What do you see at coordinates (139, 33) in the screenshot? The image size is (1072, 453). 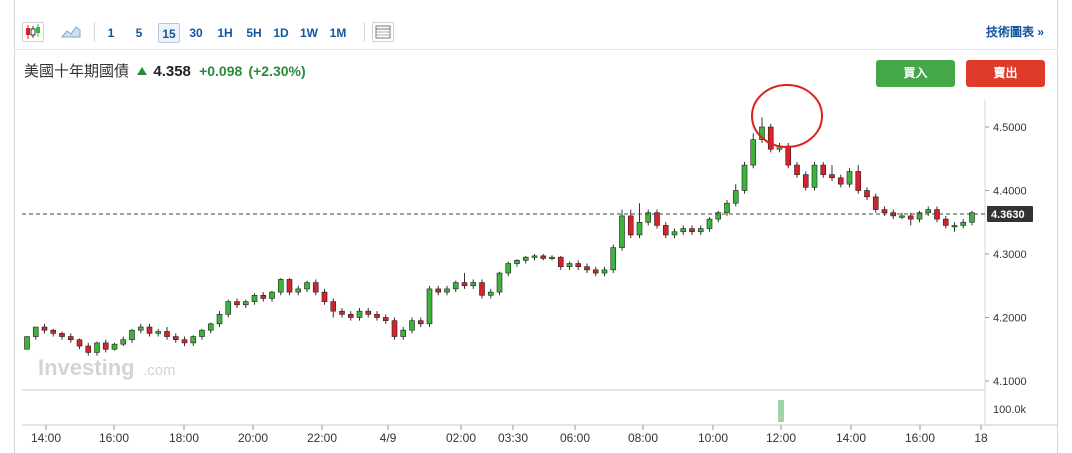 I see `interval-button-5: 5` at bounding box center [139, 33].